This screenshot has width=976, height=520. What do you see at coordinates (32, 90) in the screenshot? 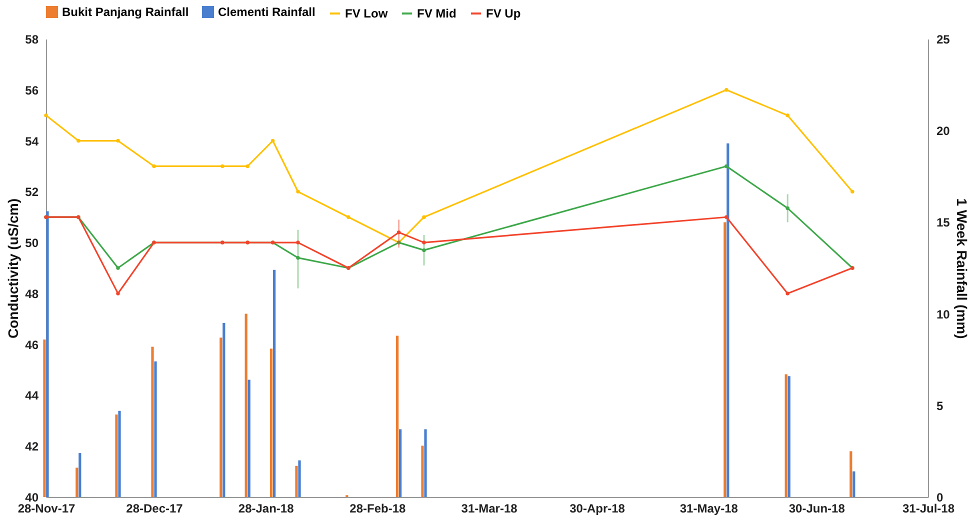
I see `y-tick-label: 56` at bounding box center [32, 90].